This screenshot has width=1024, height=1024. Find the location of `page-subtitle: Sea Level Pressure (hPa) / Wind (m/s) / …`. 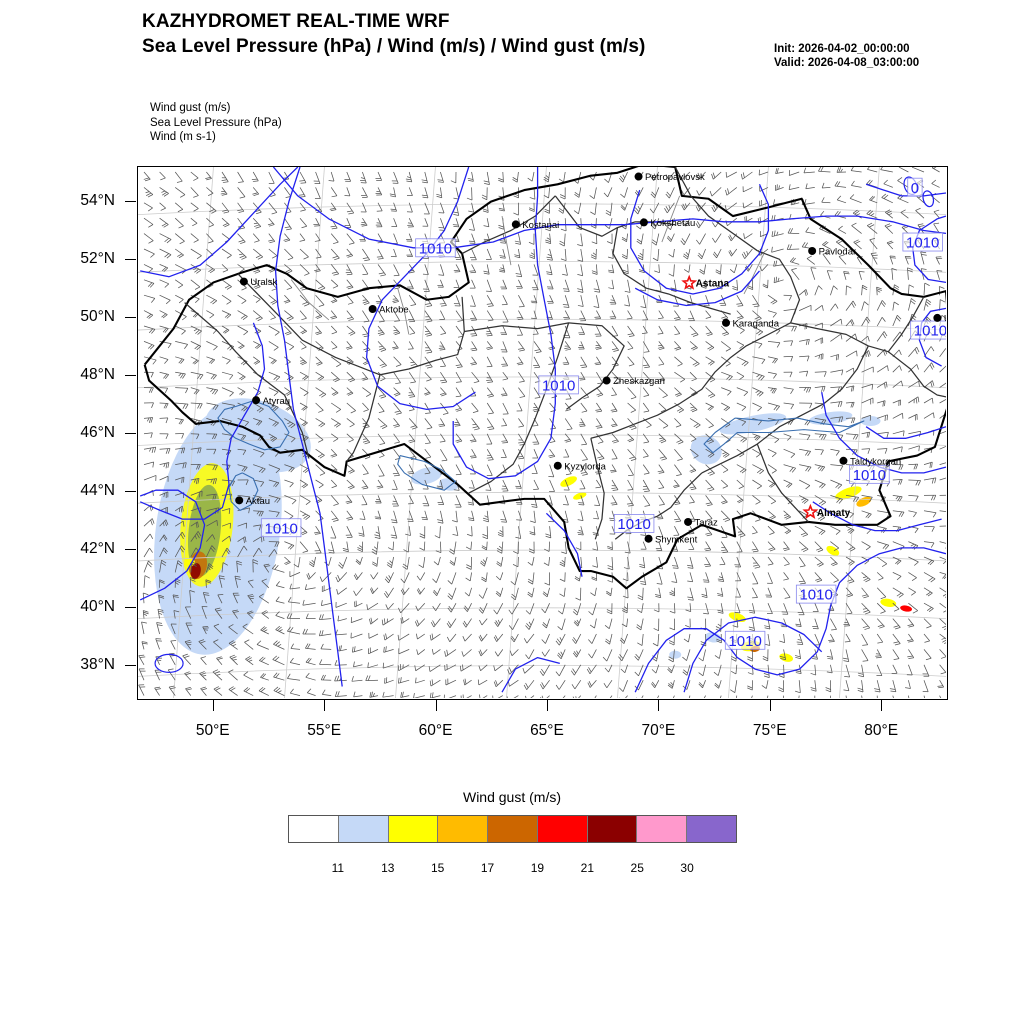

page-subtitle: Sea Level Pressure (hPa) / Wind (m/s) / … is located at coordinates (394, 46).